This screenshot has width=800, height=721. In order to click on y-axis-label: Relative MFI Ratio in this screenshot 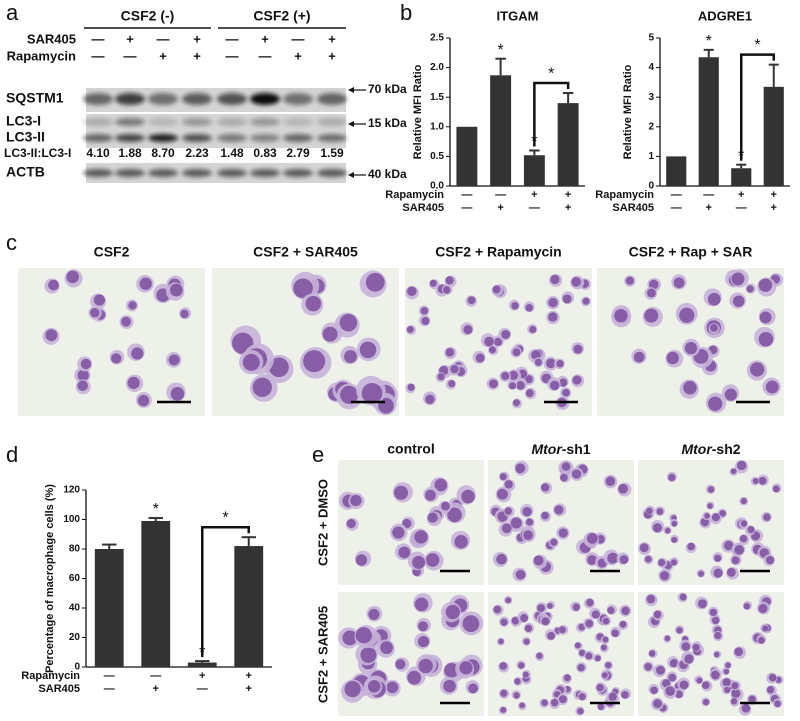, I will do `click(628, 111)`.